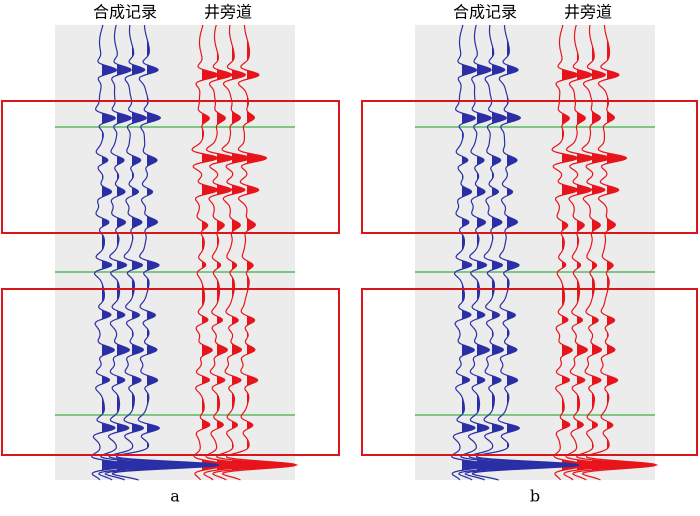 The height and width of the screenshot is (516, 700). I want to click on panel-label: b, so click(535, 496).